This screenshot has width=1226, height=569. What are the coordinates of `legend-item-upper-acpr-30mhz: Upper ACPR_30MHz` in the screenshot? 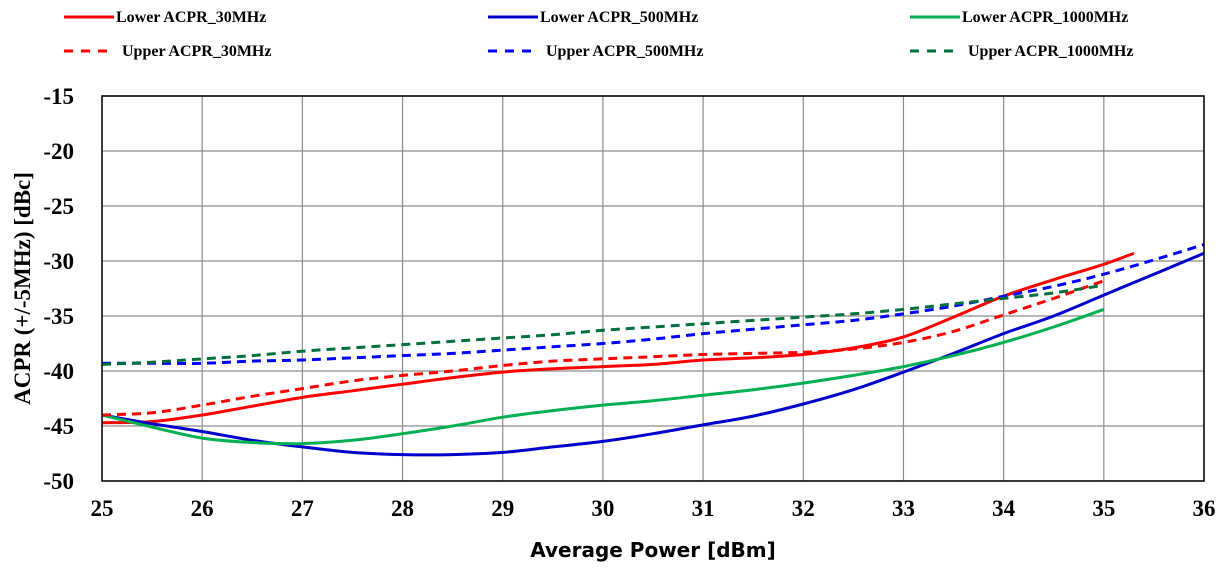 It's located at (167, 51).